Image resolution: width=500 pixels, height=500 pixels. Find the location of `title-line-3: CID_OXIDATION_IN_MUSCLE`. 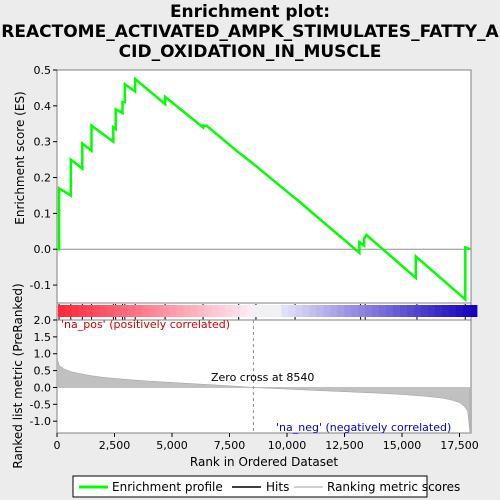

title-line-3: CID_OXIDATION_IN_MUSCLE is located at coordinates (250, 52).